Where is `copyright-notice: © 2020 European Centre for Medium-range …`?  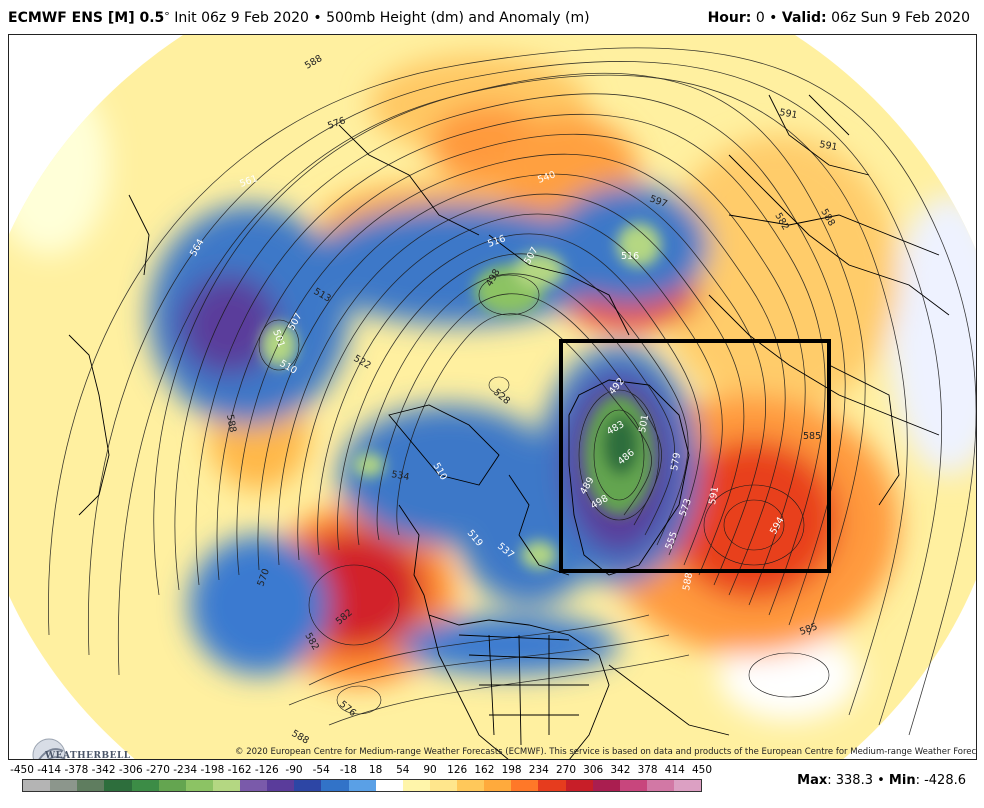
copyright-notice: © 2020 European Centre for Medium-range … is located at coordinates (606, 752).